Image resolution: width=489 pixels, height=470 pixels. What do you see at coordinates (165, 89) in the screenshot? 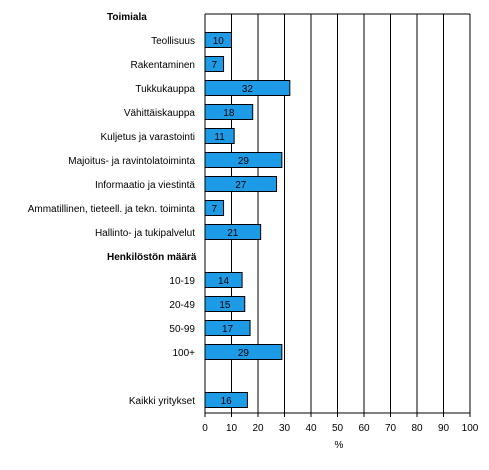
I see `category-label: Tukkukauppa` at bounding box center [165, 89].